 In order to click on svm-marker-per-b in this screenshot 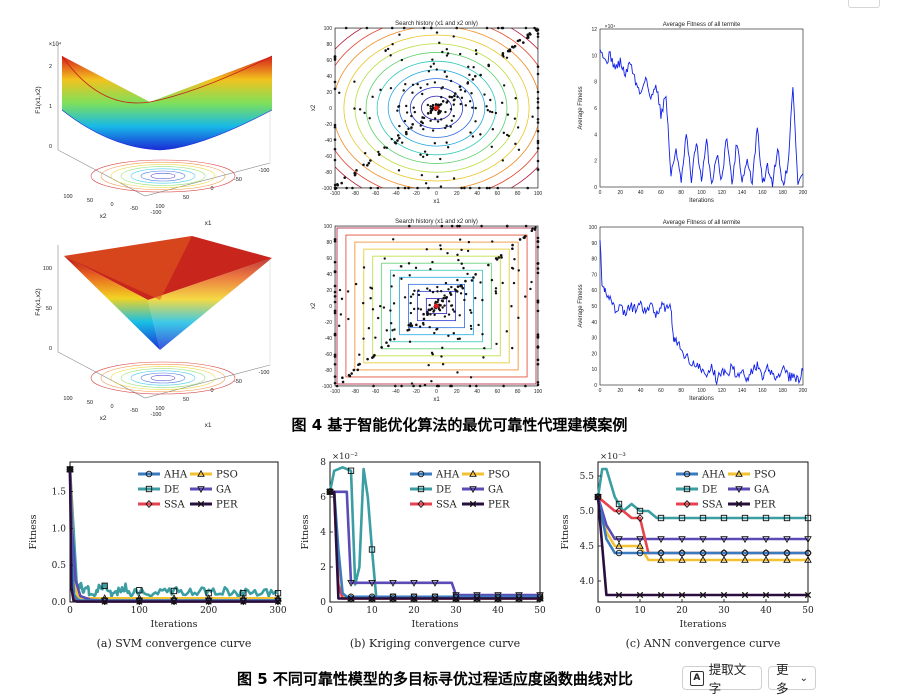, I will do `click(174, 601)`.